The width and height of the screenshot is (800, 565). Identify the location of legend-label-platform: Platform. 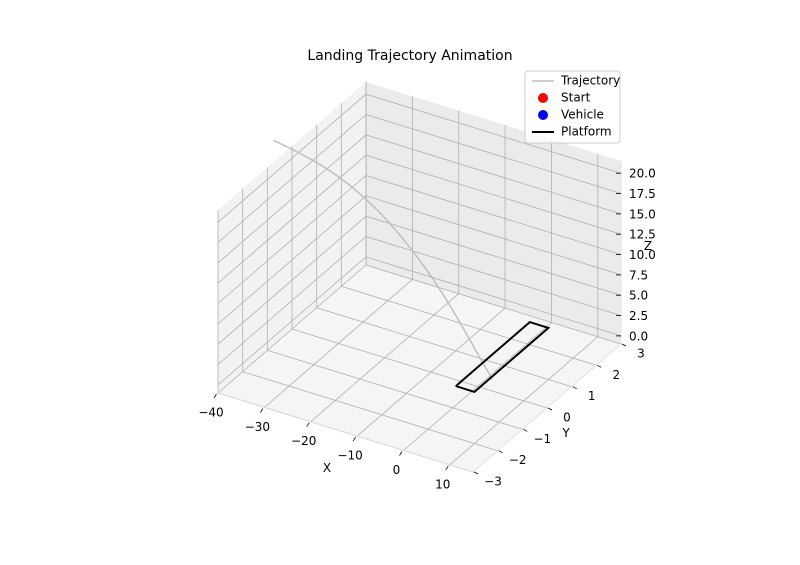
(586, 132).